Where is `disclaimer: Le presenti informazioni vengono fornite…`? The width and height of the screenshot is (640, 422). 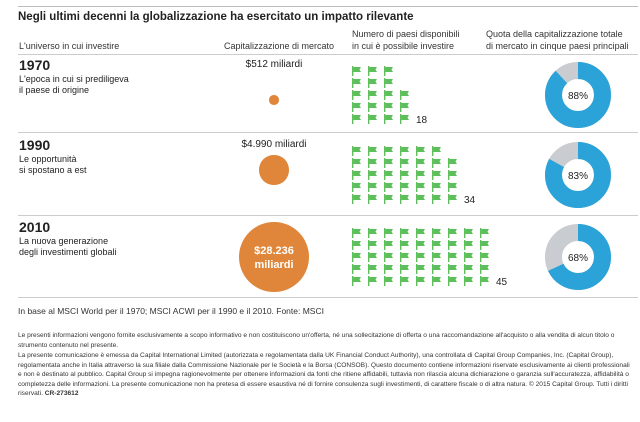
disclaimer: Le presenti informazioni vengono fornite… is located at coordinates (316, 340).